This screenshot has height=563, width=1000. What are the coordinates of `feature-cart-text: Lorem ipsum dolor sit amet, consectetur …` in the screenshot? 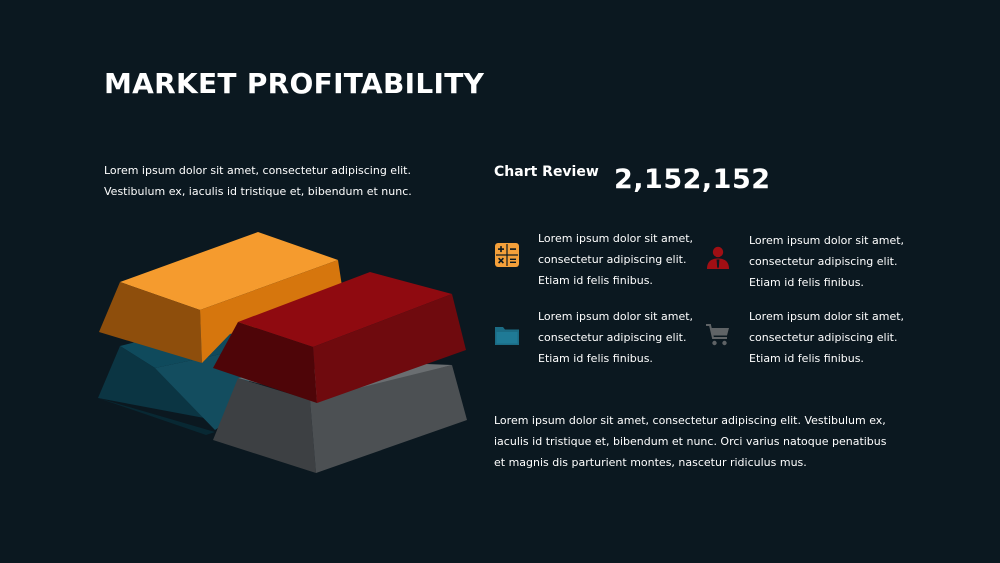 It's located at (827, 337).